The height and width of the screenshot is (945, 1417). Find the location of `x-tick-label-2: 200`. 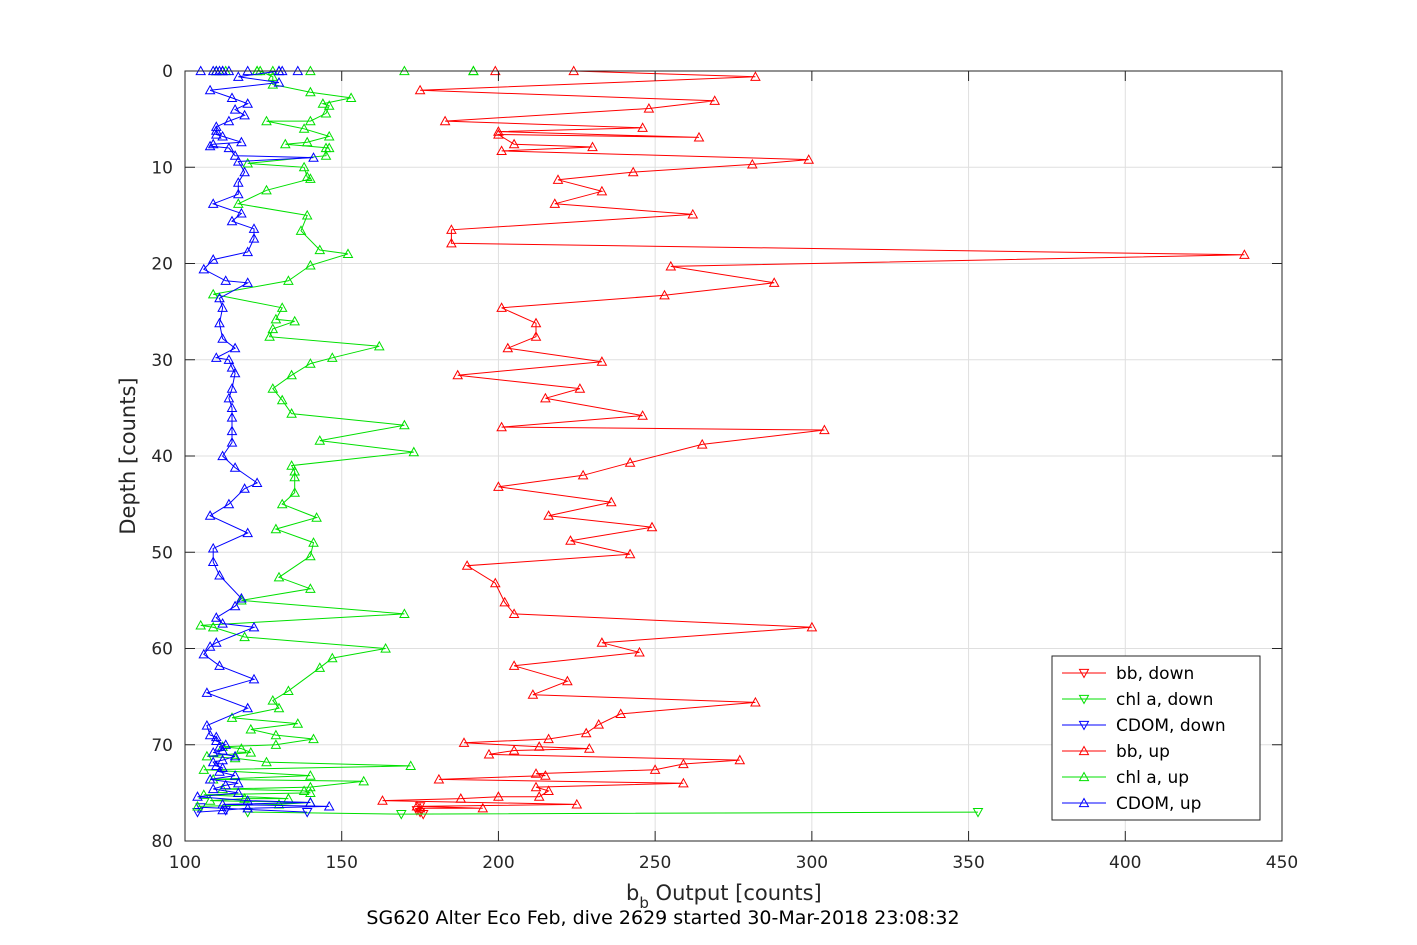

x-tick-label-2: 200 is located at coordinates (498, 863).